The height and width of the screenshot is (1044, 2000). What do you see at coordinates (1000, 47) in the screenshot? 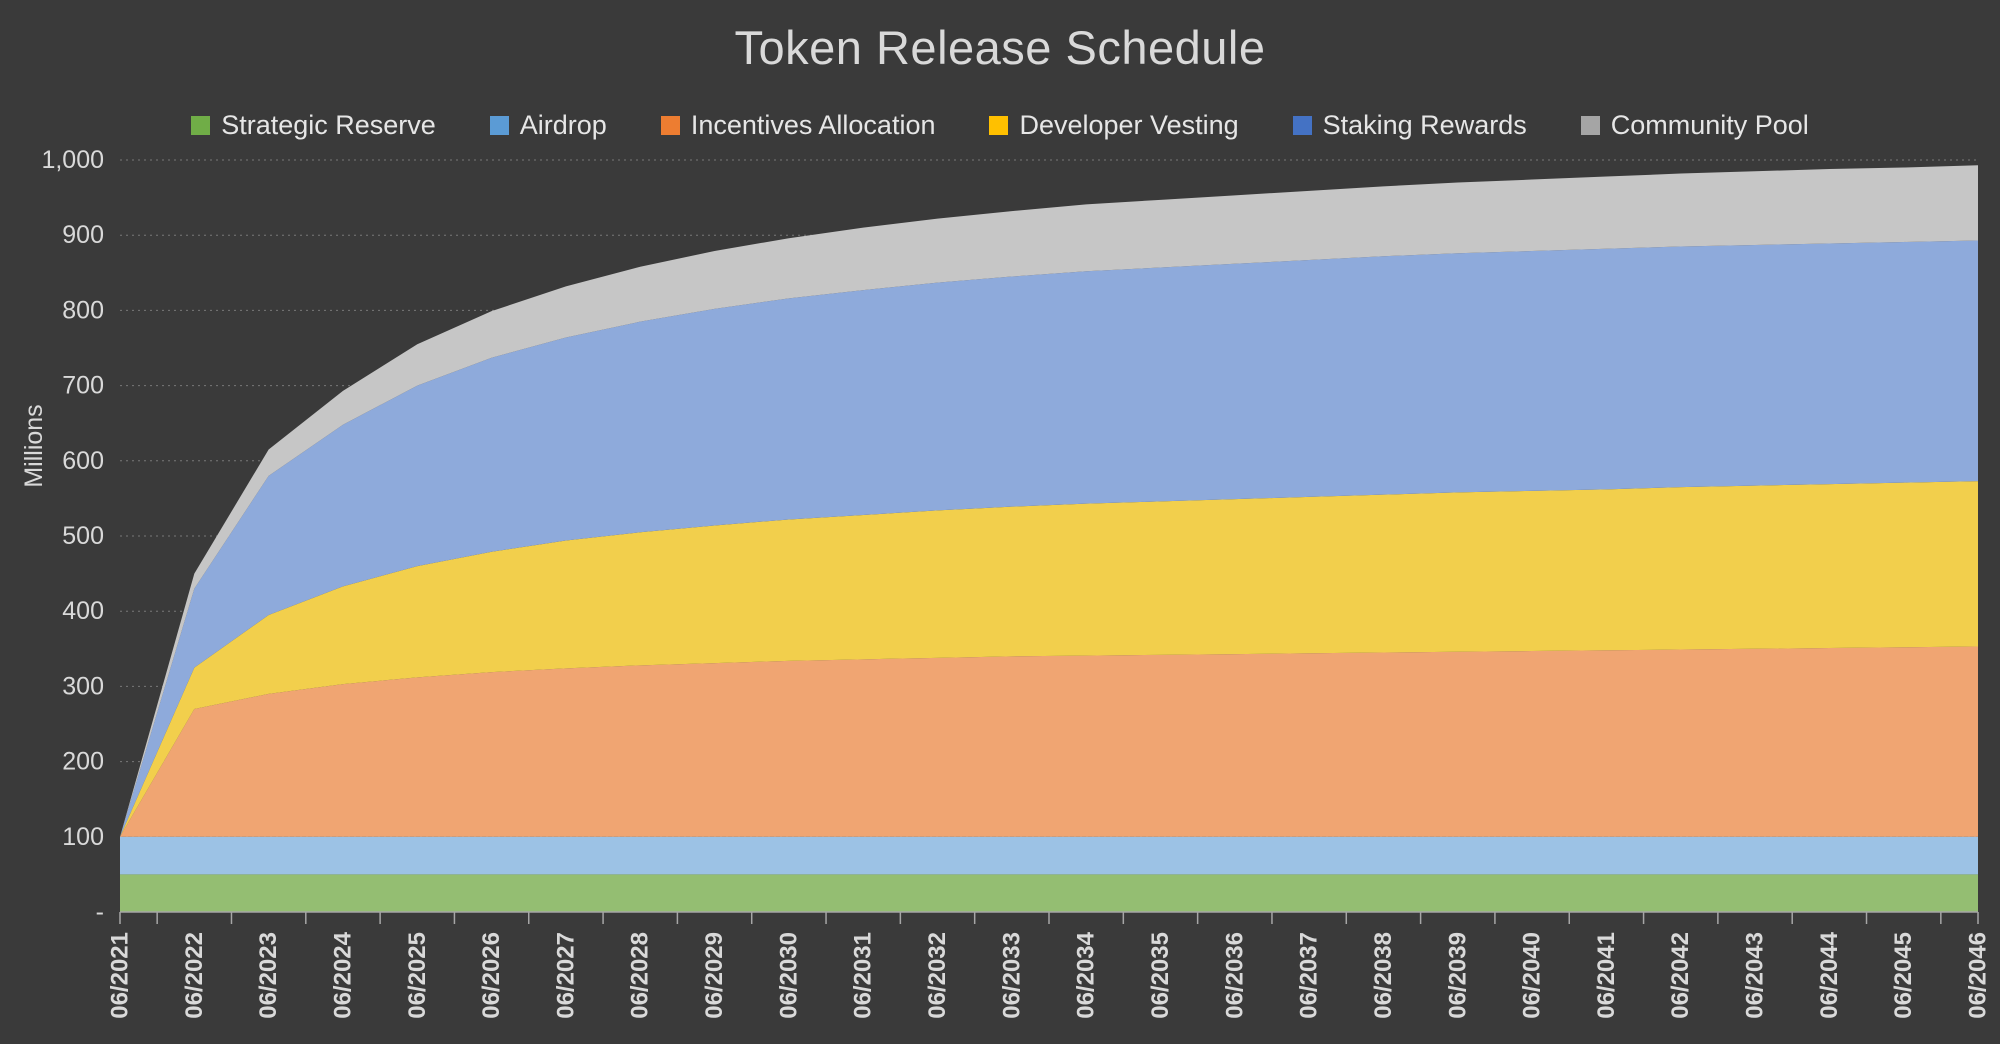
I see `chart-title: Token Release Schedule` at bounding box center [1000, 47].